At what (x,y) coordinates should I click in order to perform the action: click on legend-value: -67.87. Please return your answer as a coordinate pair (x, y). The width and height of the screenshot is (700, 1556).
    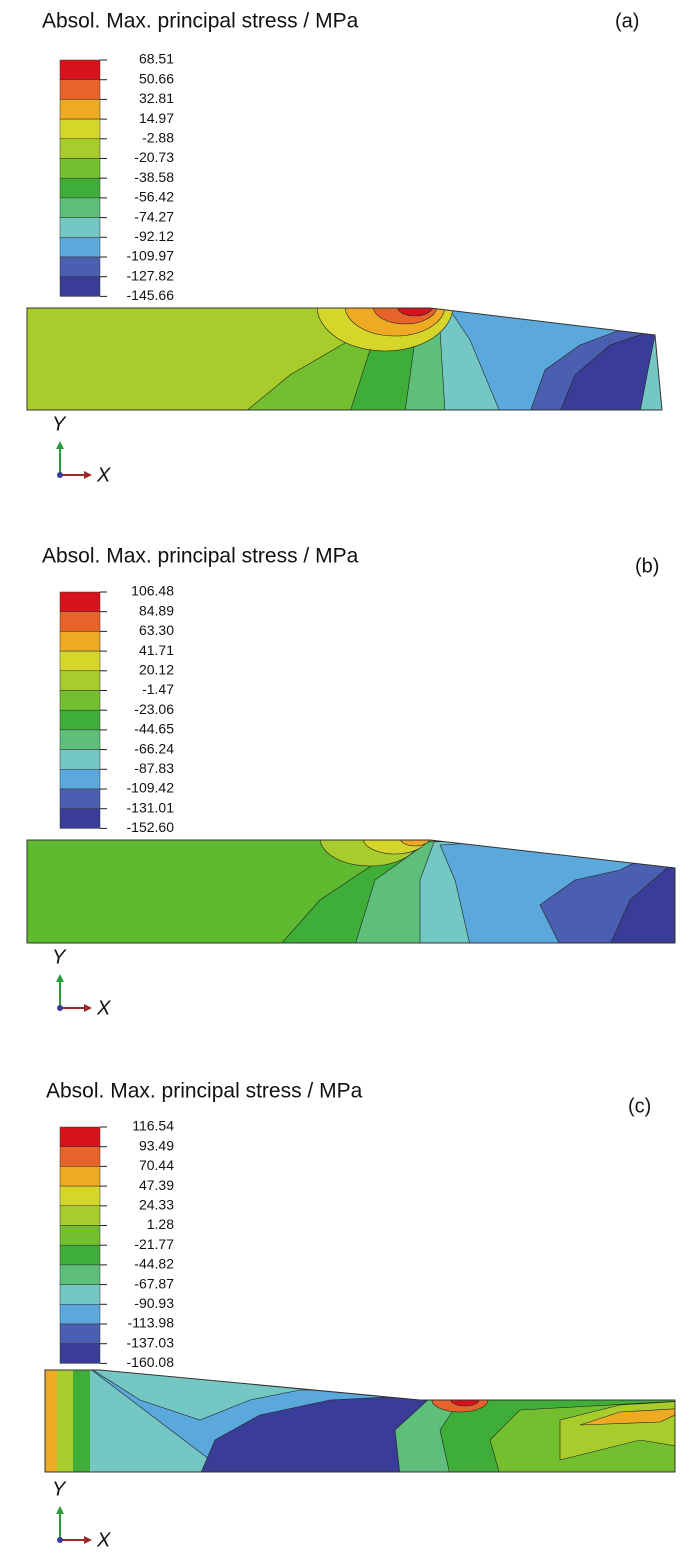
    Looking at the image, I should click on (154, 1283).